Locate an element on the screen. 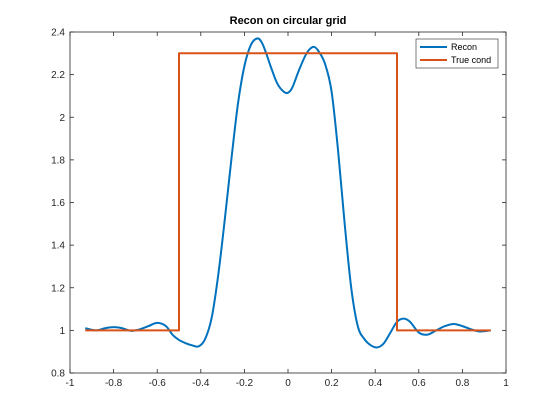  y-tick-label: 0.8 is located at coordinates (58, 374).